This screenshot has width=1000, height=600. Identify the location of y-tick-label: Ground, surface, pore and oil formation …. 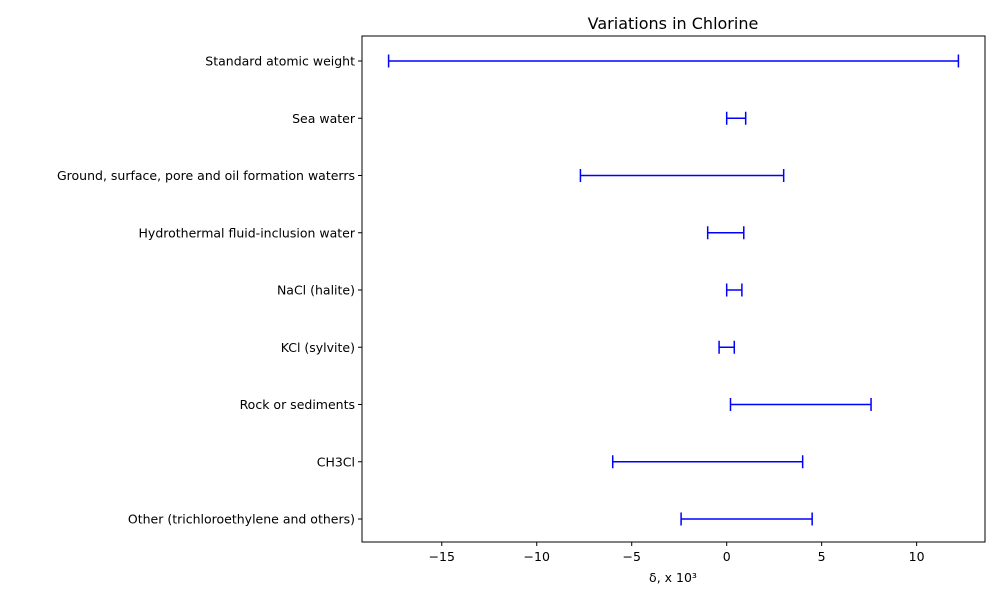
(206, 175).